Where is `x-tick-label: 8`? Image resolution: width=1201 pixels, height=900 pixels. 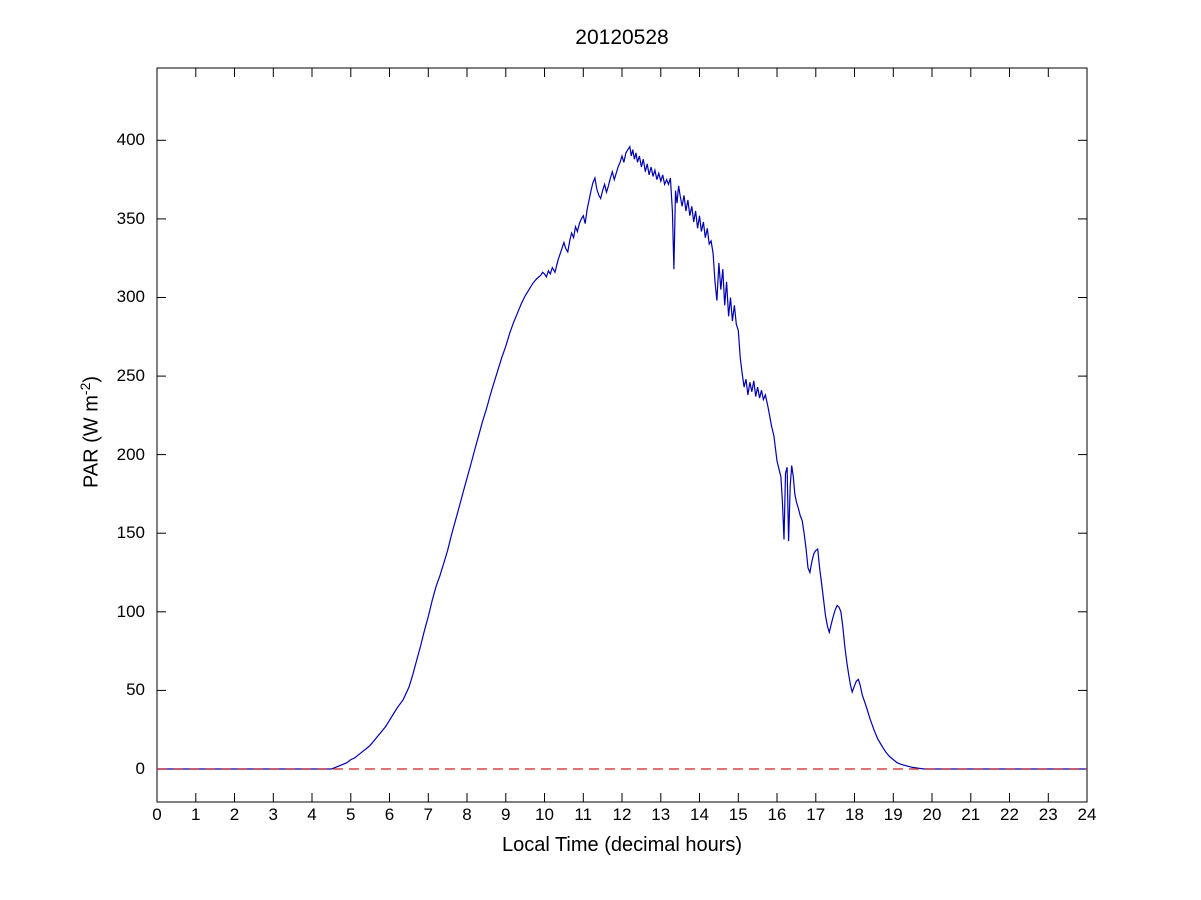
x-tick-label: 8 is located at coordinates (467, 814).